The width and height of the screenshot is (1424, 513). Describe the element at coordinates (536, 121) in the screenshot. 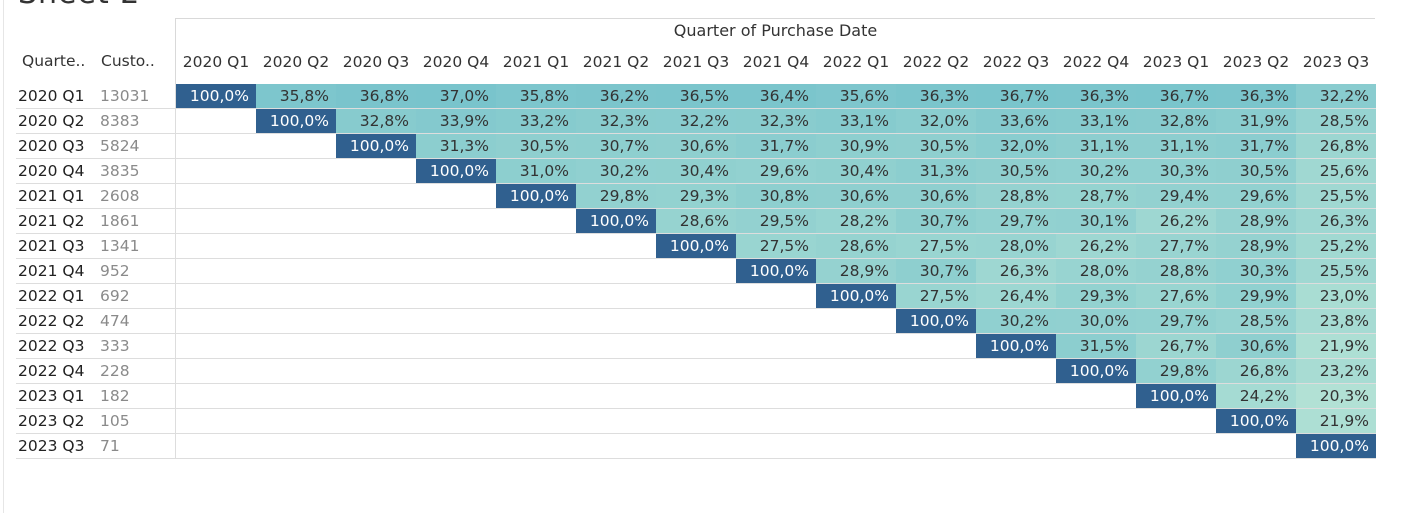

I see `retention-cell: 33,2%` at that location.